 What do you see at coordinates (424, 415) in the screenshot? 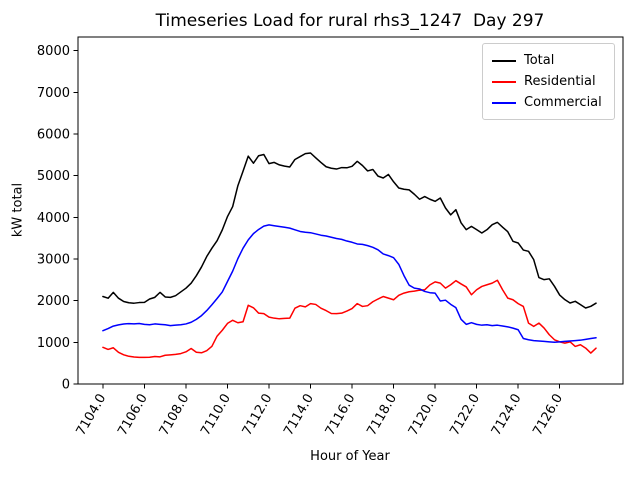
I see `x-tick-label: 7120.0` at bounding box center [424, 415].